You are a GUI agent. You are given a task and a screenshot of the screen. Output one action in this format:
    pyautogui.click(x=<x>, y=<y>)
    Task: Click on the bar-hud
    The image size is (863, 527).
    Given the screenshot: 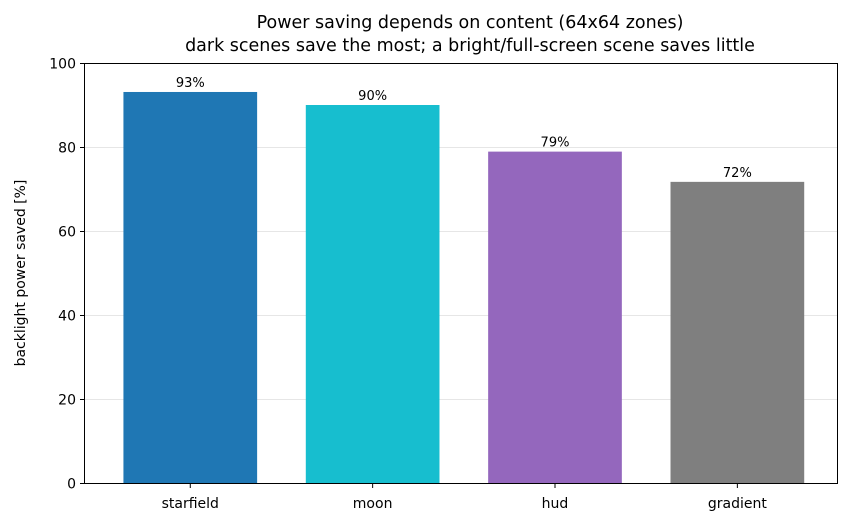 What is the action you would take?
    pyautogui.click(x=555, y=317)
    